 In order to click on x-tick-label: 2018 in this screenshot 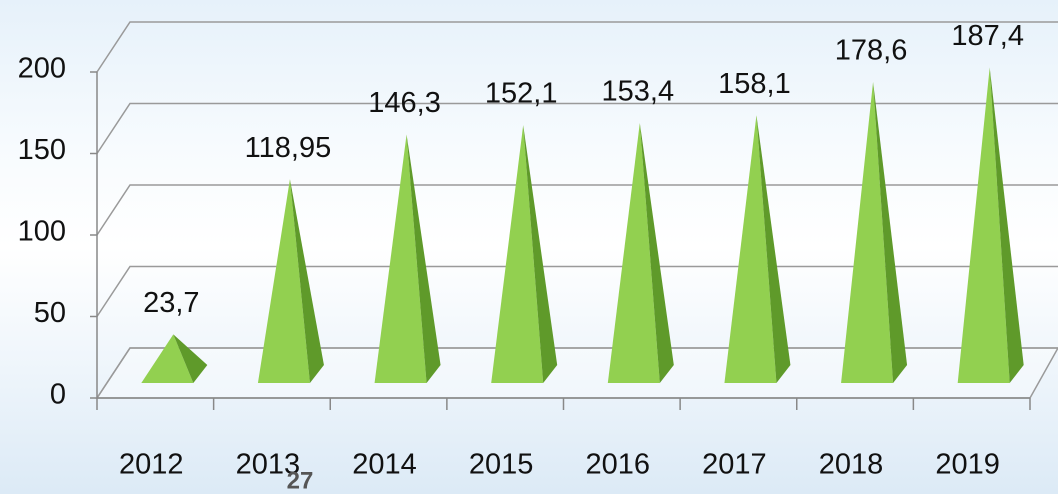, I will do `click(851, 465)`.